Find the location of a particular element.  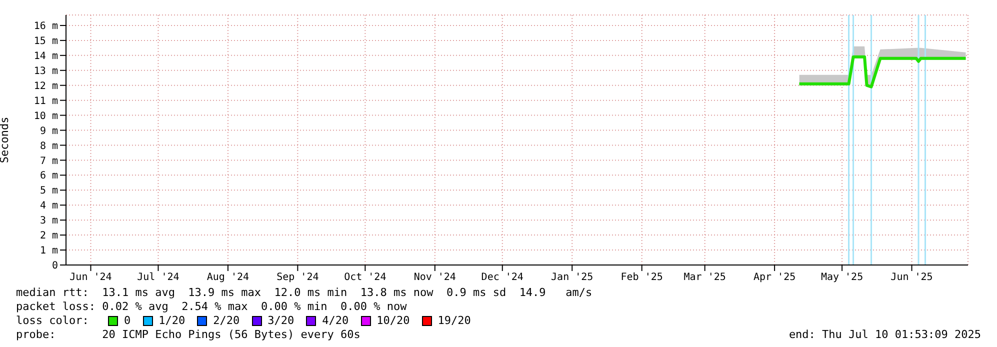

y-tick-label: 7 m is located at coordinates (49, 161).